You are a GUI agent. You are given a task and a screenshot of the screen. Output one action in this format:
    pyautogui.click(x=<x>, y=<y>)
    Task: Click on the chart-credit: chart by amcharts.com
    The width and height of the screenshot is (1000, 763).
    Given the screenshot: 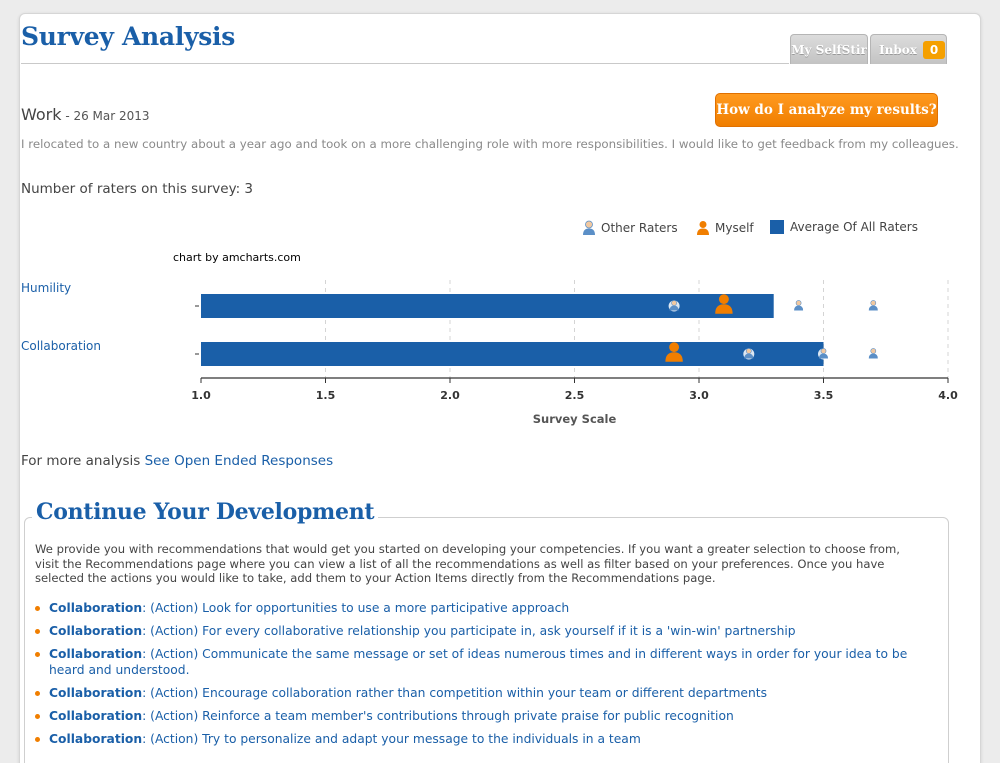 What is the action you would take?
    pyautogui.click(x=237, y=257)
    